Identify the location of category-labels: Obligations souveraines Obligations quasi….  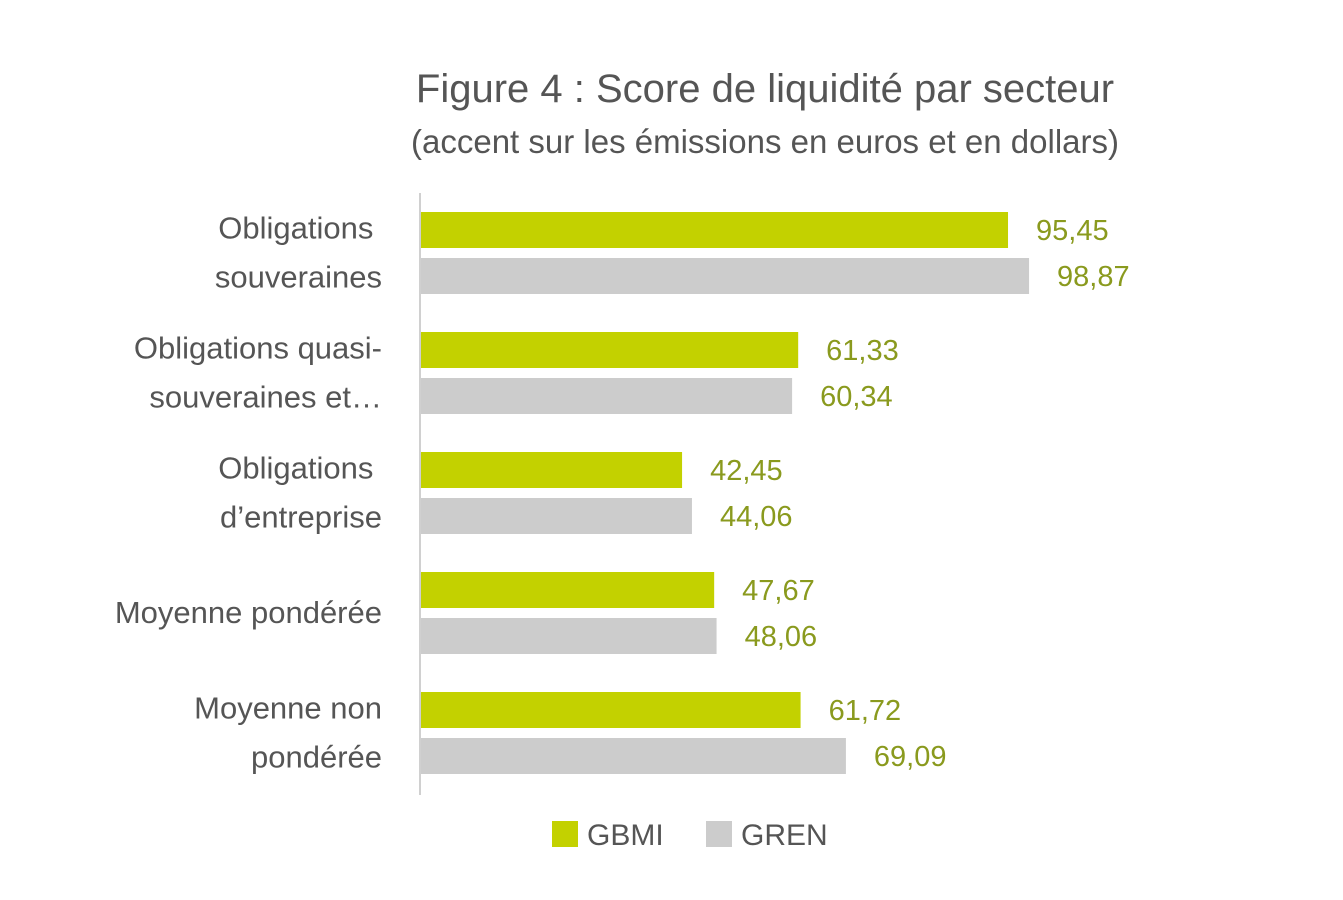
(248, 493).